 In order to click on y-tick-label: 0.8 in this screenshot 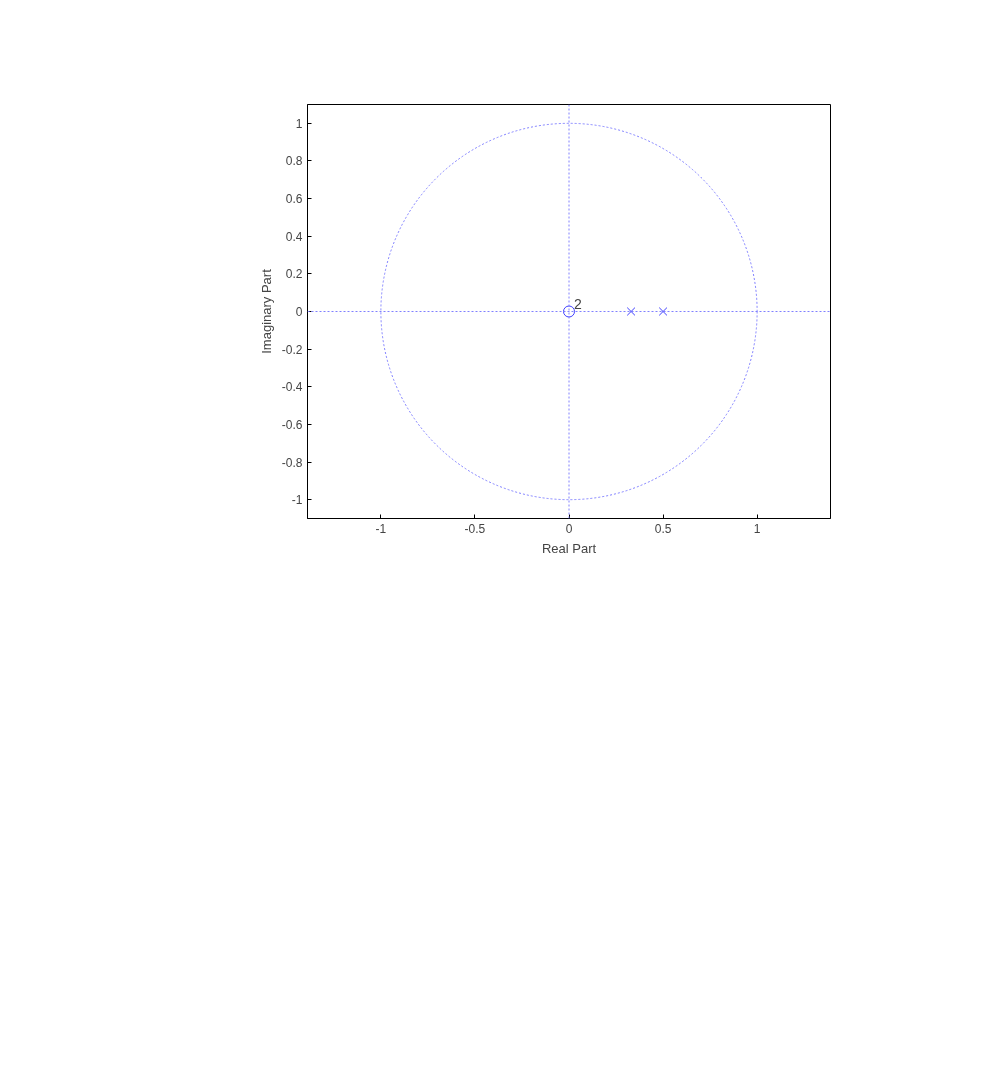, I will do `click(294, 161)`.